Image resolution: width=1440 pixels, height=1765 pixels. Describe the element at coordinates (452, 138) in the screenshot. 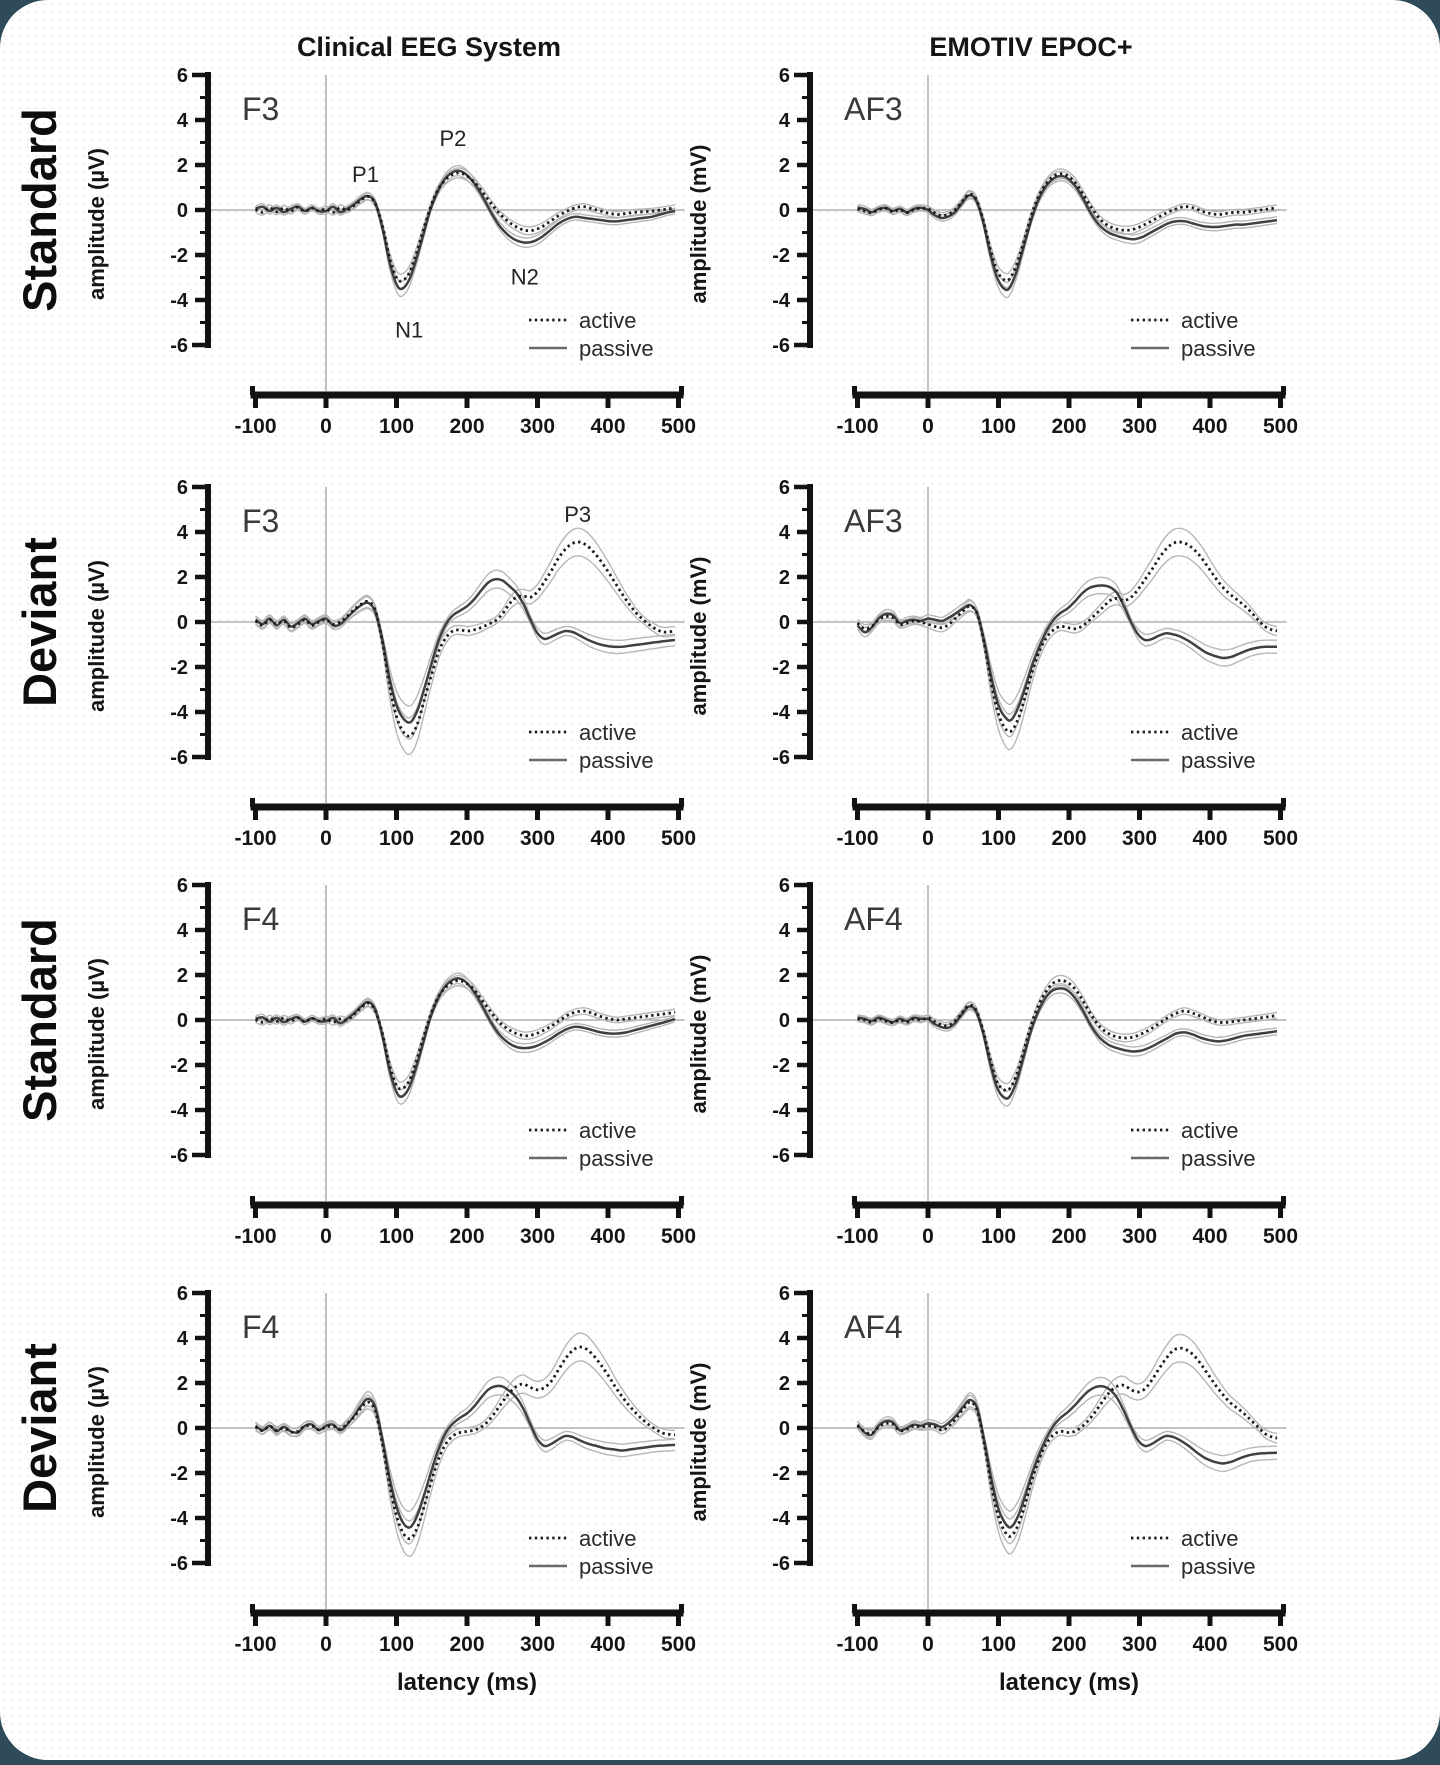

I see `component-annotation-p2: P2` at that location.